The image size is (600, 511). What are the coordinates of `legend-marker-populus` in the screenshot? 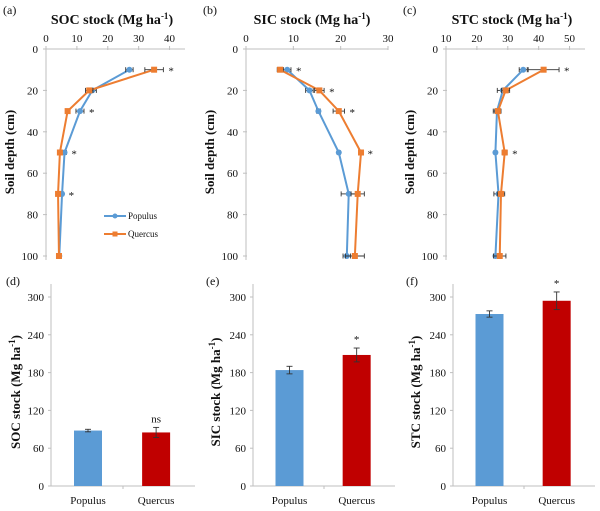 It's located at (115, 216).